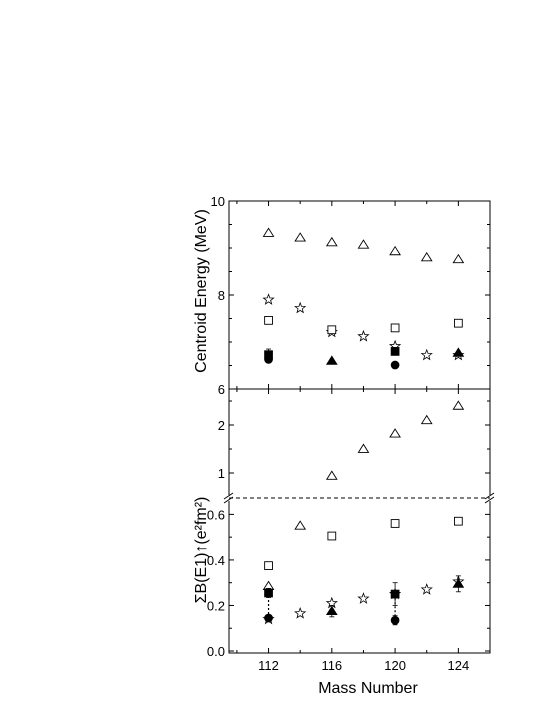 This screenshot has height=705, width=545. Describe the element at coordinates (395, 351) in the screenshot. I see `top-point-filled-square` at that location.